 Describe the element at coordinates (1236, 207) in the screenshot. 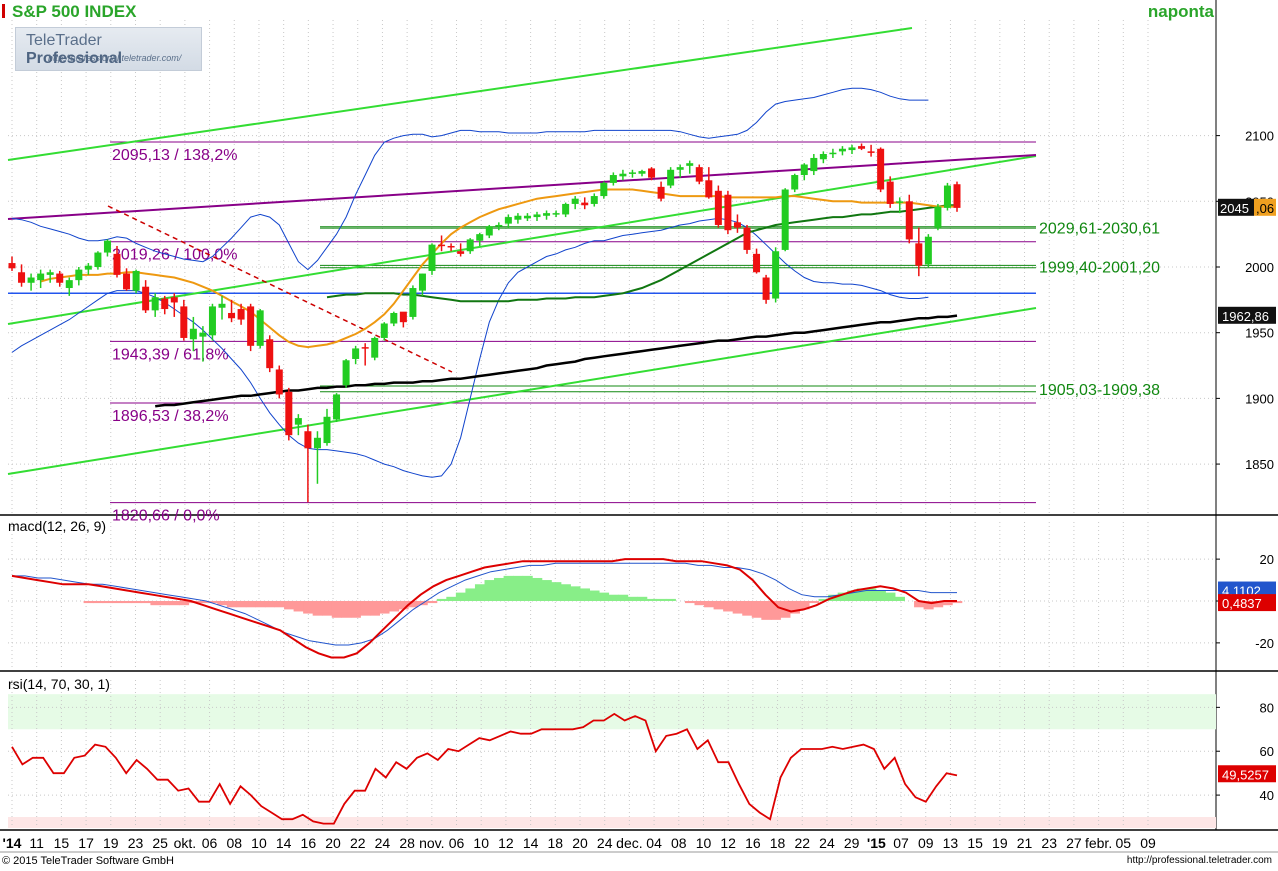

I see `close-badge-bg` at that location.